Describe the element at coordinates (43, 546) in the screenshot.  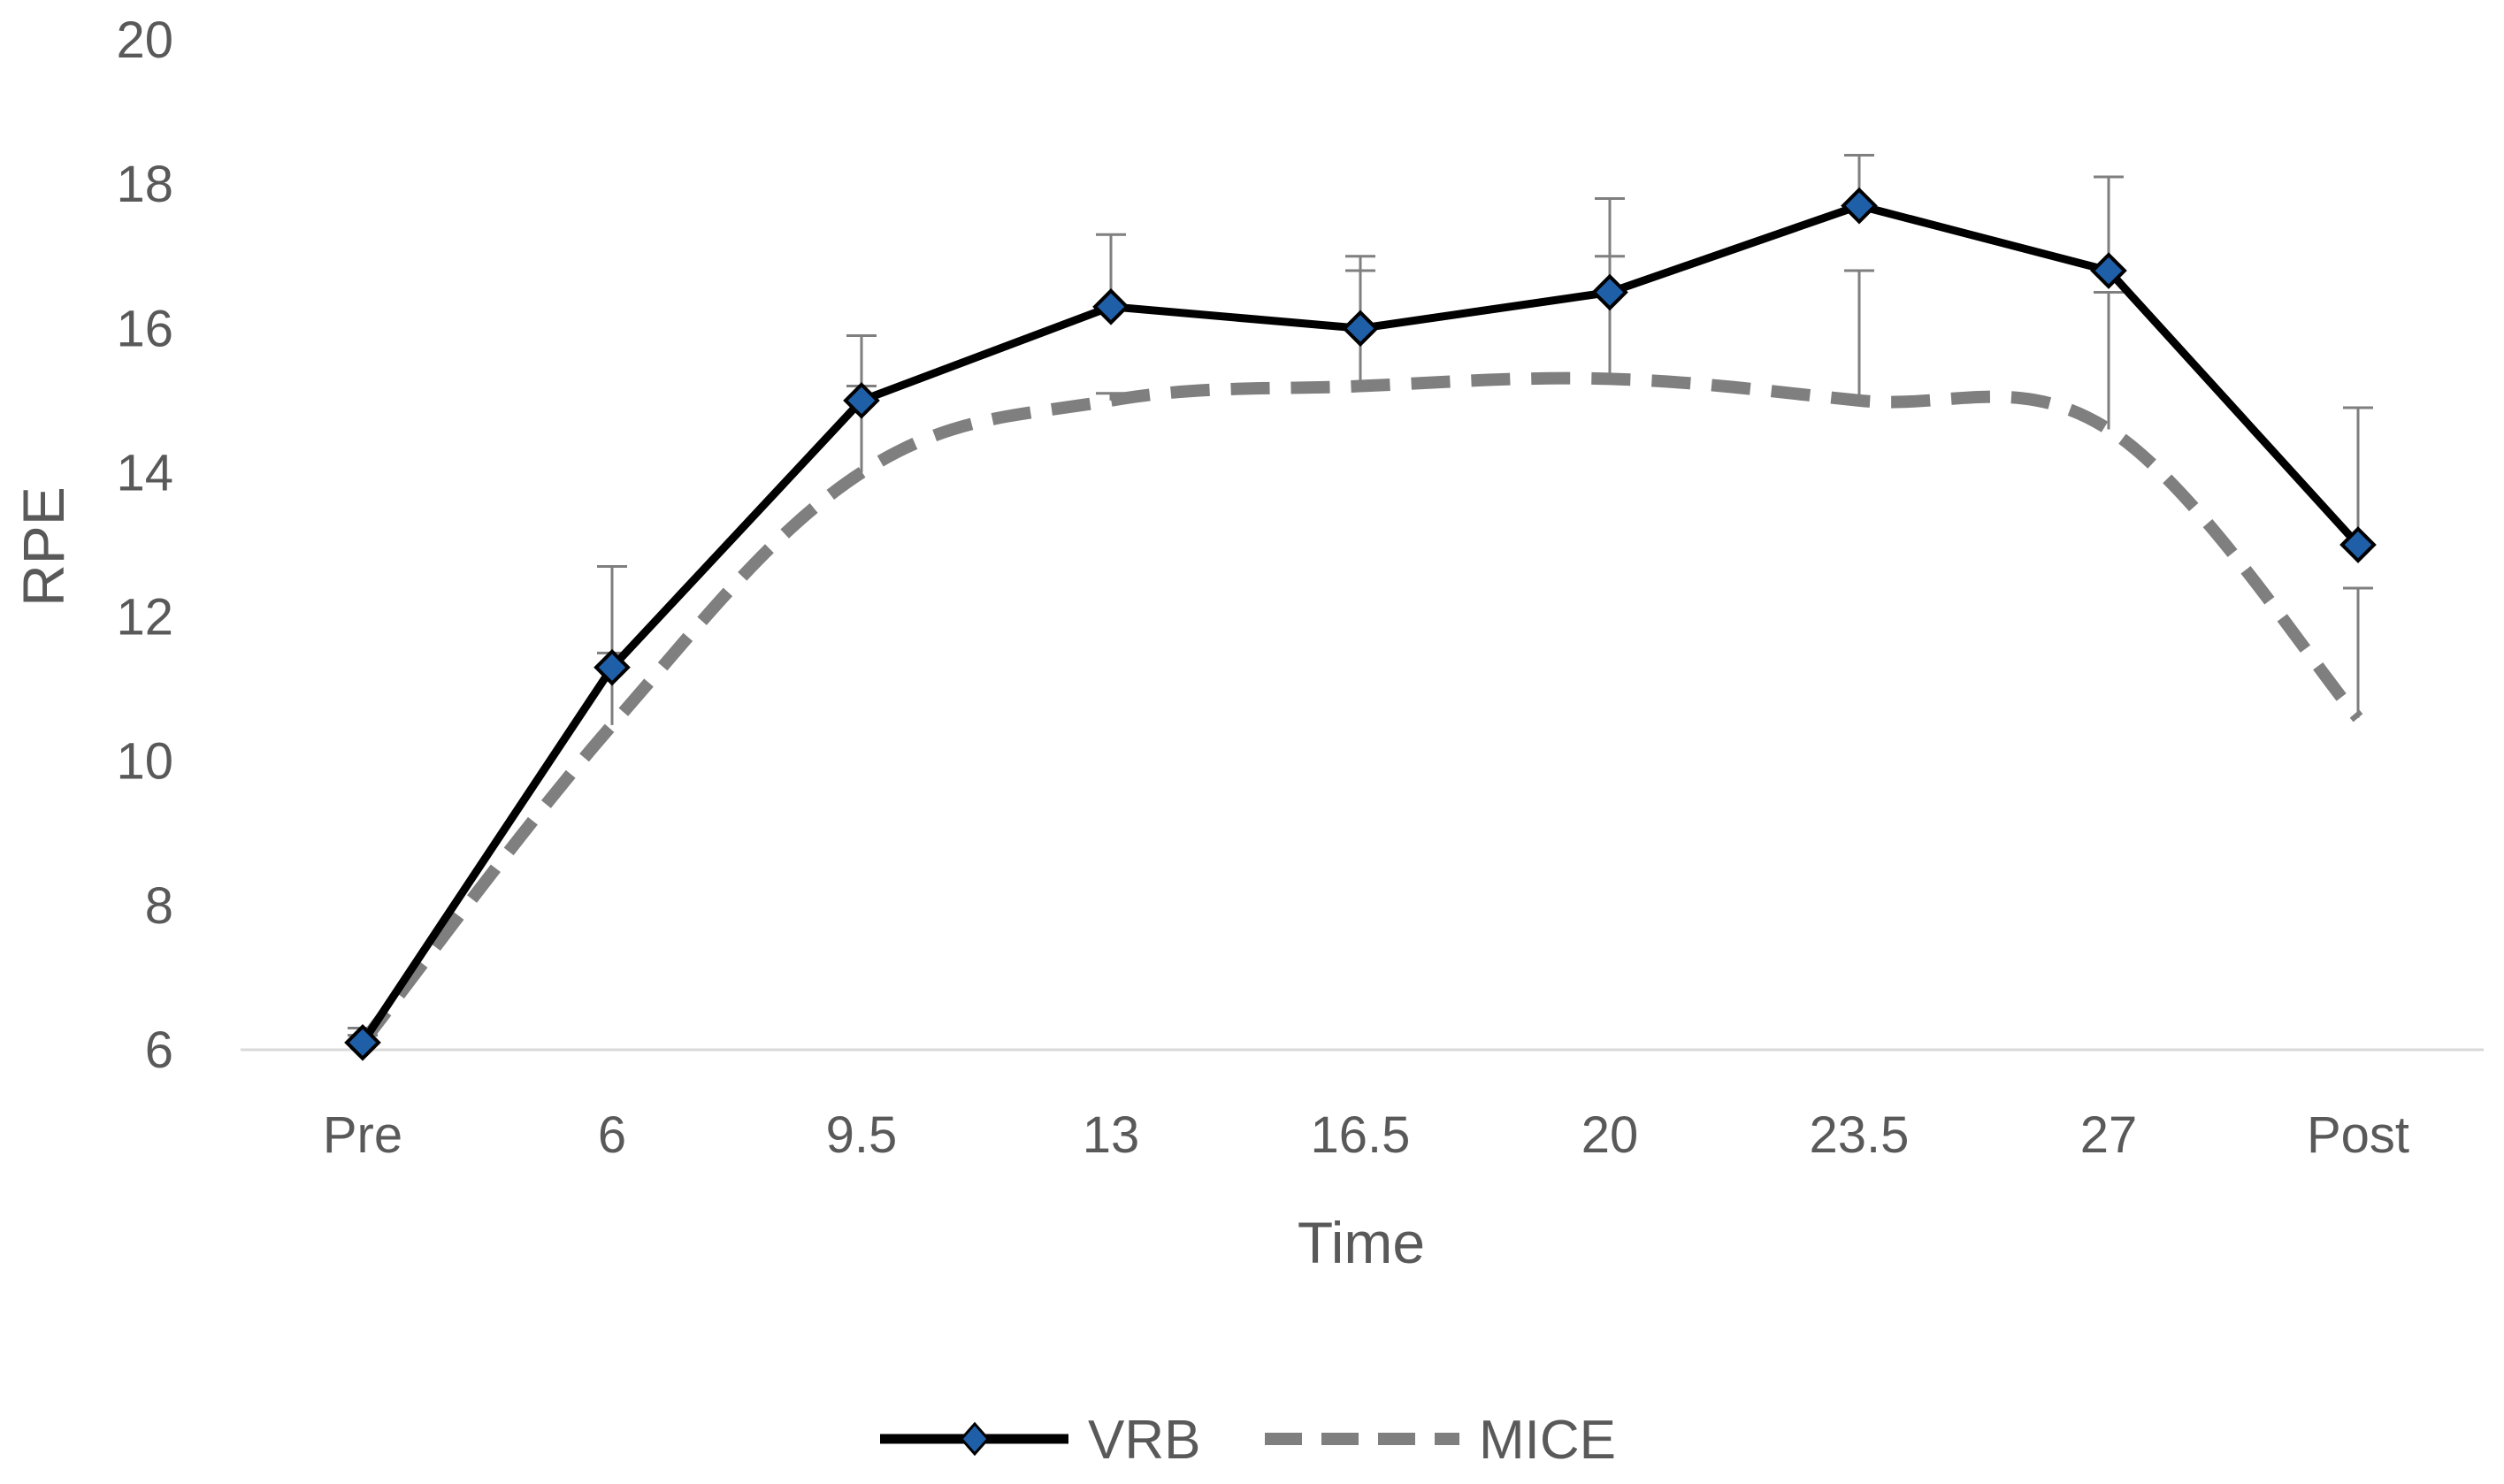
I see `y-axis-title: RPE` at that location.